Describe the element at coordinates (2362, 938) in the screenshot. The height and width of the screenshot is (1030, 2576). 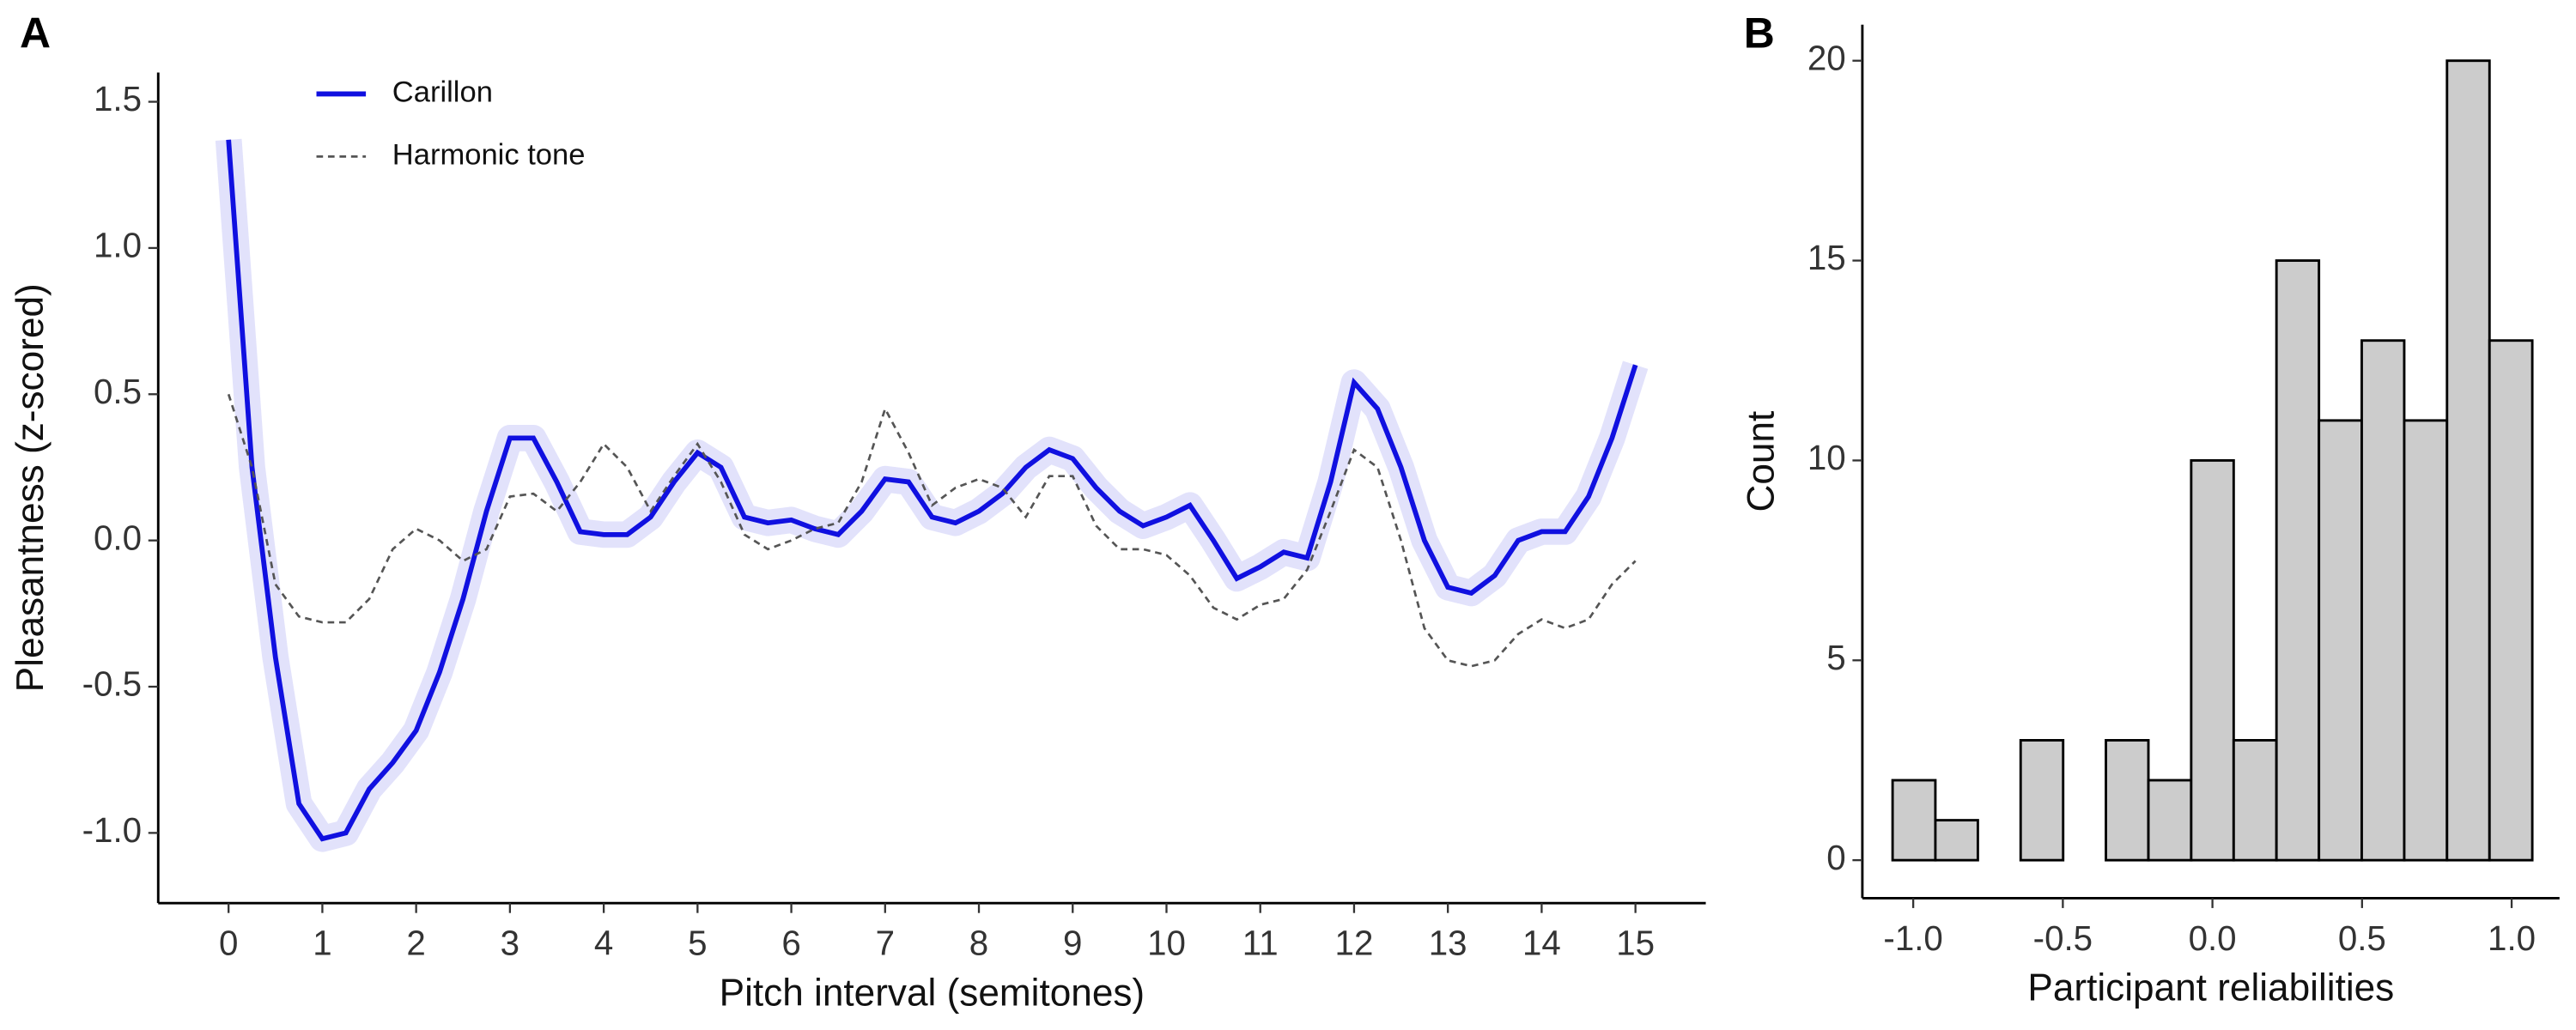
I see `x-tick-label: 0.5` at that location.